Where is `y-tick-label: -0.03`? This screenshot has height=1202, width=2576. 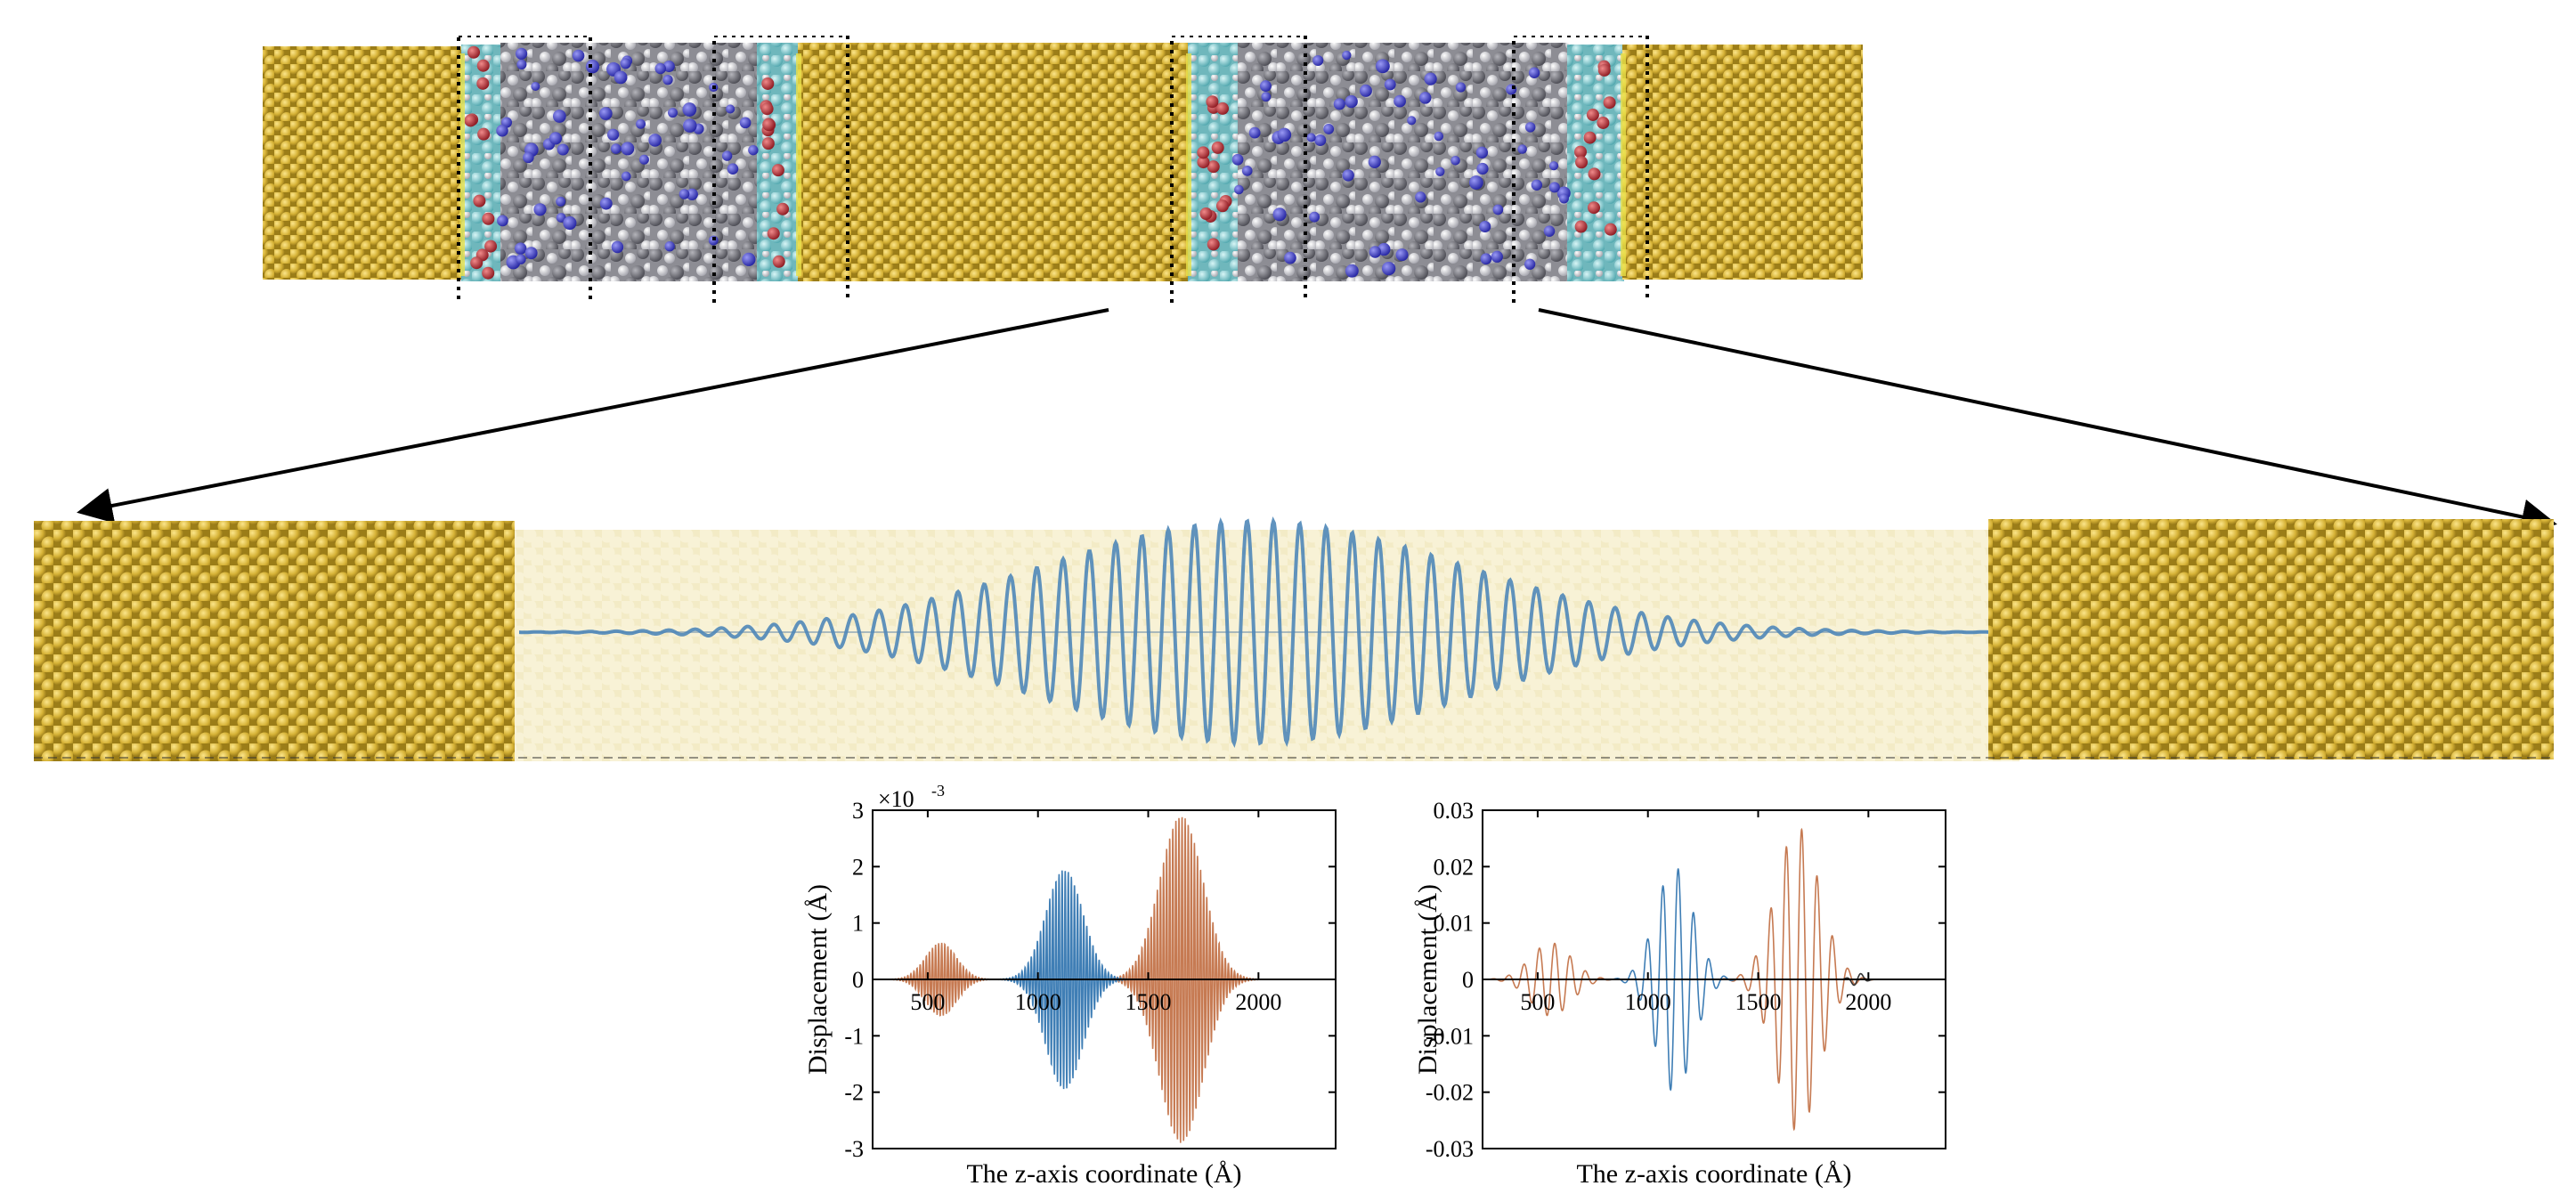
y-tick-label: -0.03 is located at coordinates (1450, 1149).